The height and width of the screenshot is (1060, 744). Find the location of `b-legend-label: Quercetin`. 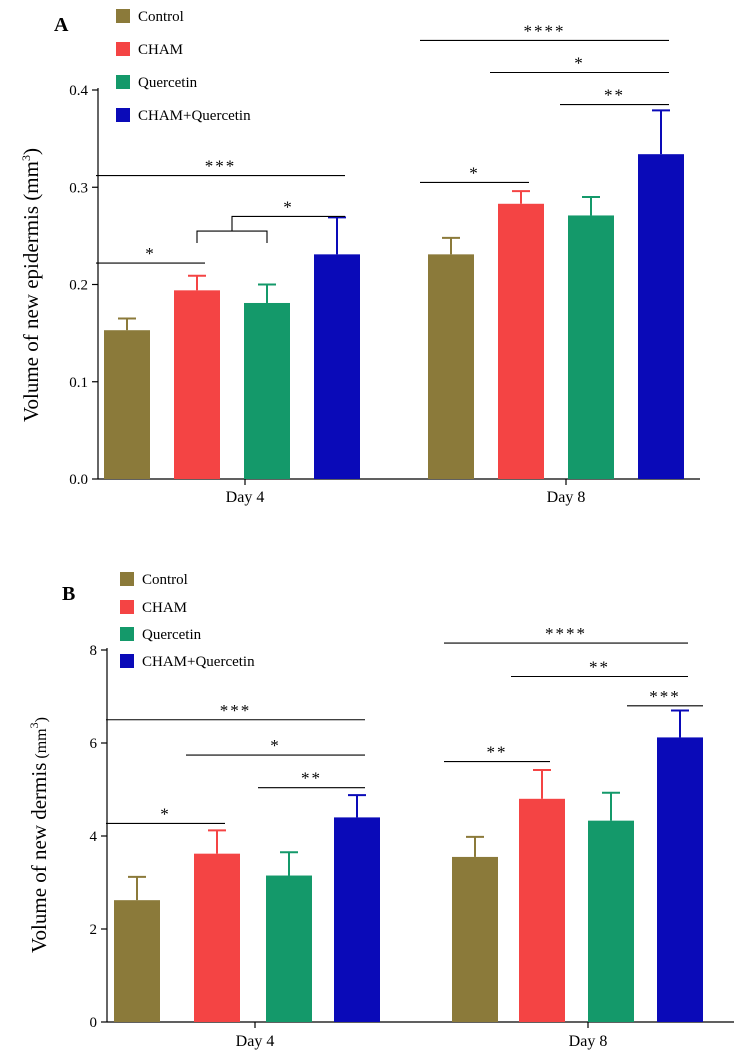

b-legend-label: Quercetin is located at coordinates (172, 635).